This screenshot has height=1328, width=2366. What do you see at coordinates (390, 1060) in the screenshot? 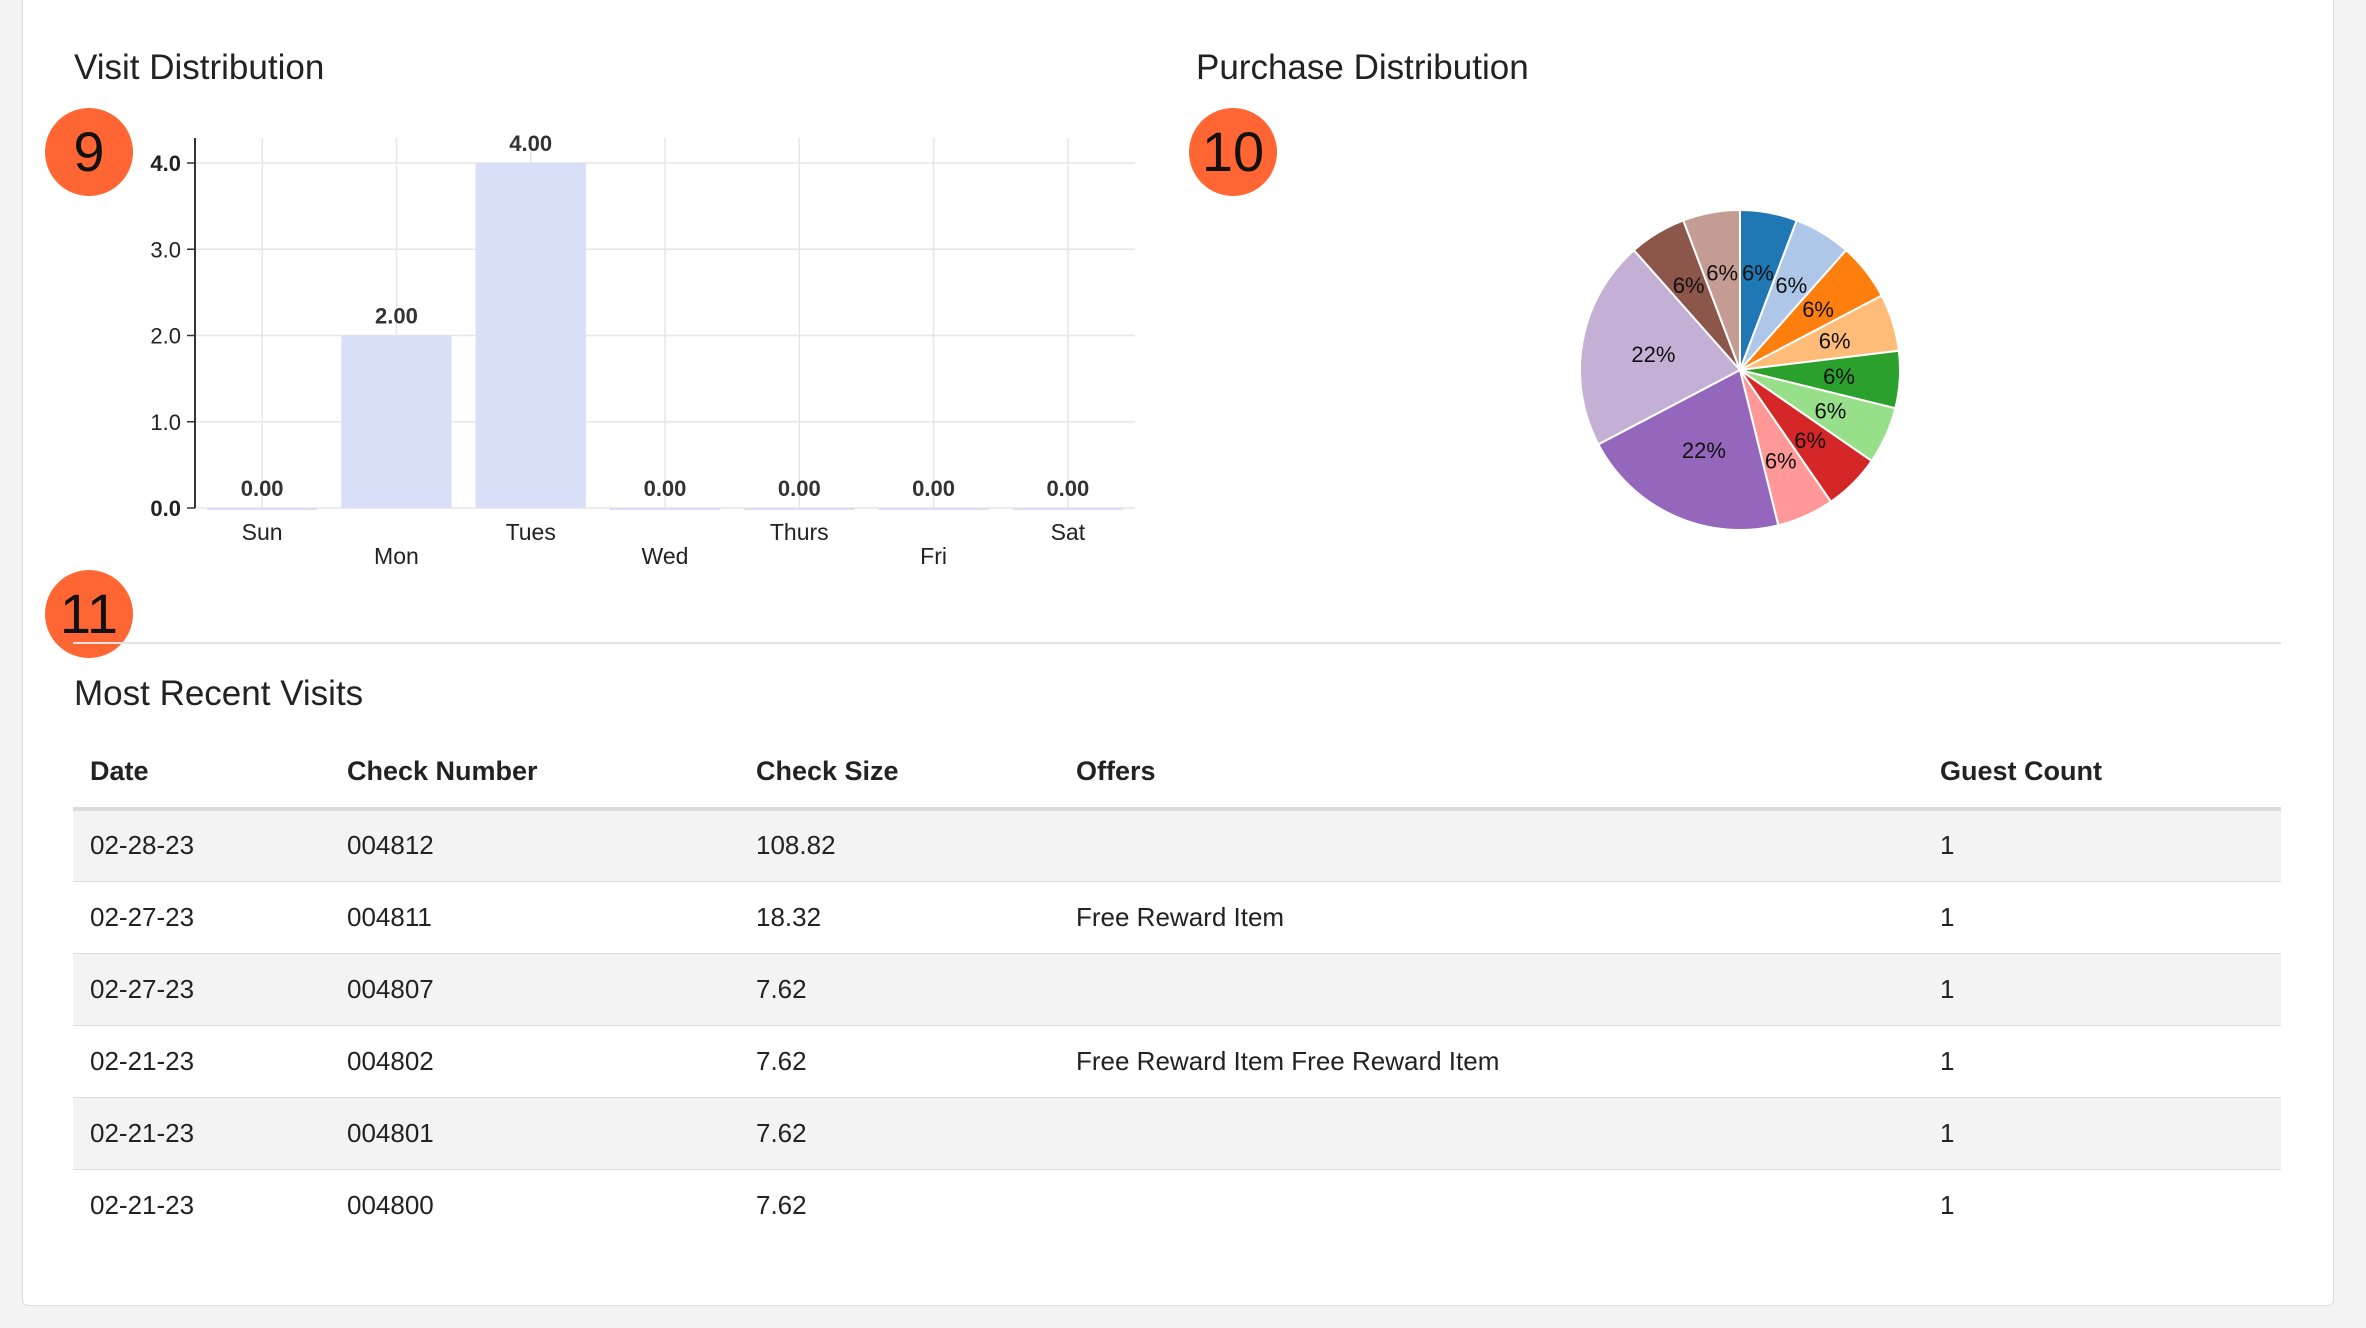
I see `cell-check-number: 004802` at bounding box center [390, 1060].